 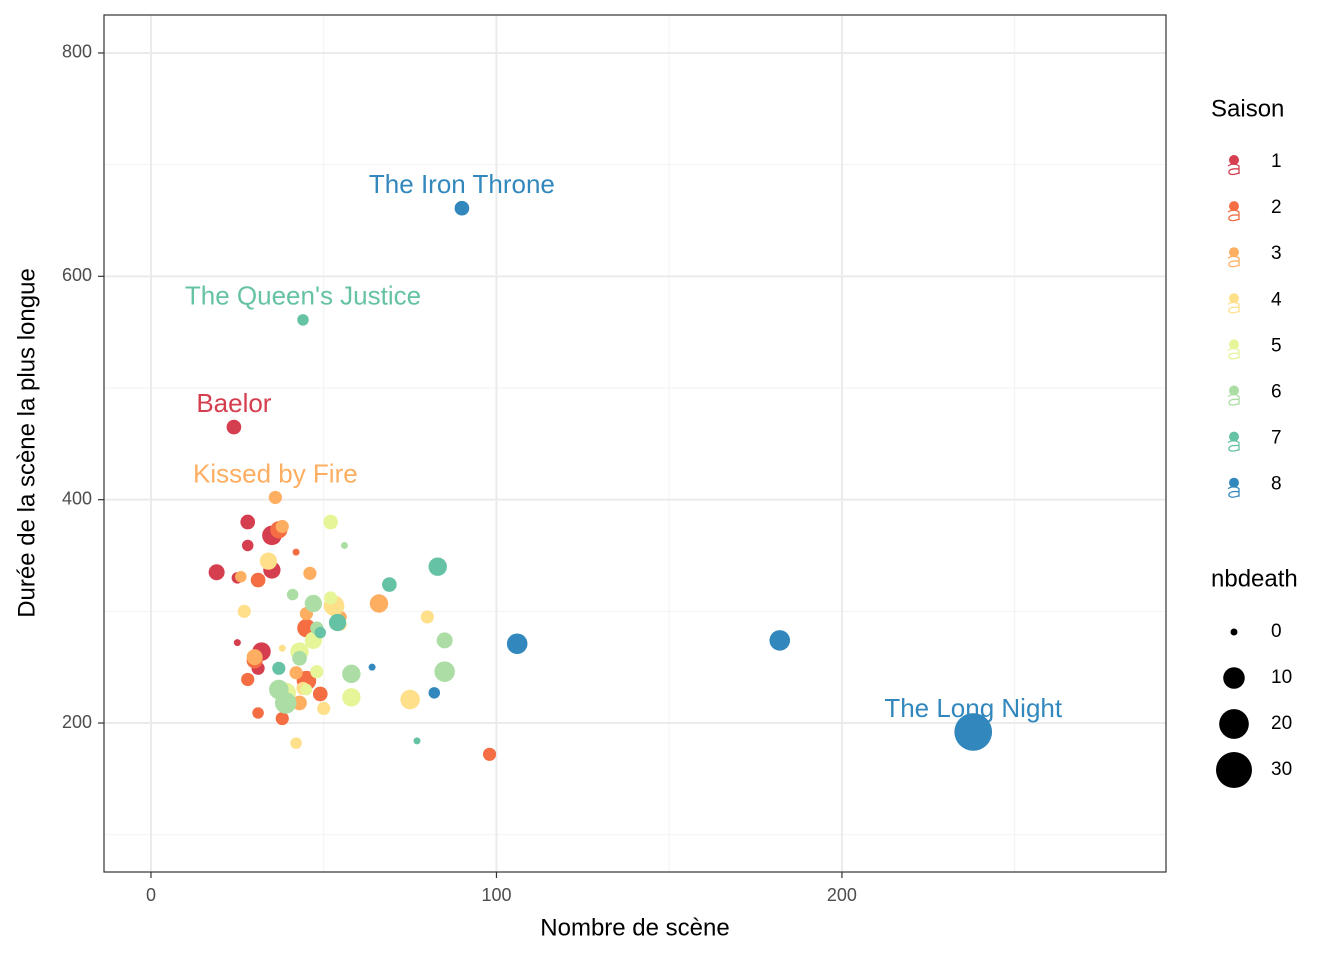 I want to click on size-legend-title: nbdeath, so click(x=1254, y=578).